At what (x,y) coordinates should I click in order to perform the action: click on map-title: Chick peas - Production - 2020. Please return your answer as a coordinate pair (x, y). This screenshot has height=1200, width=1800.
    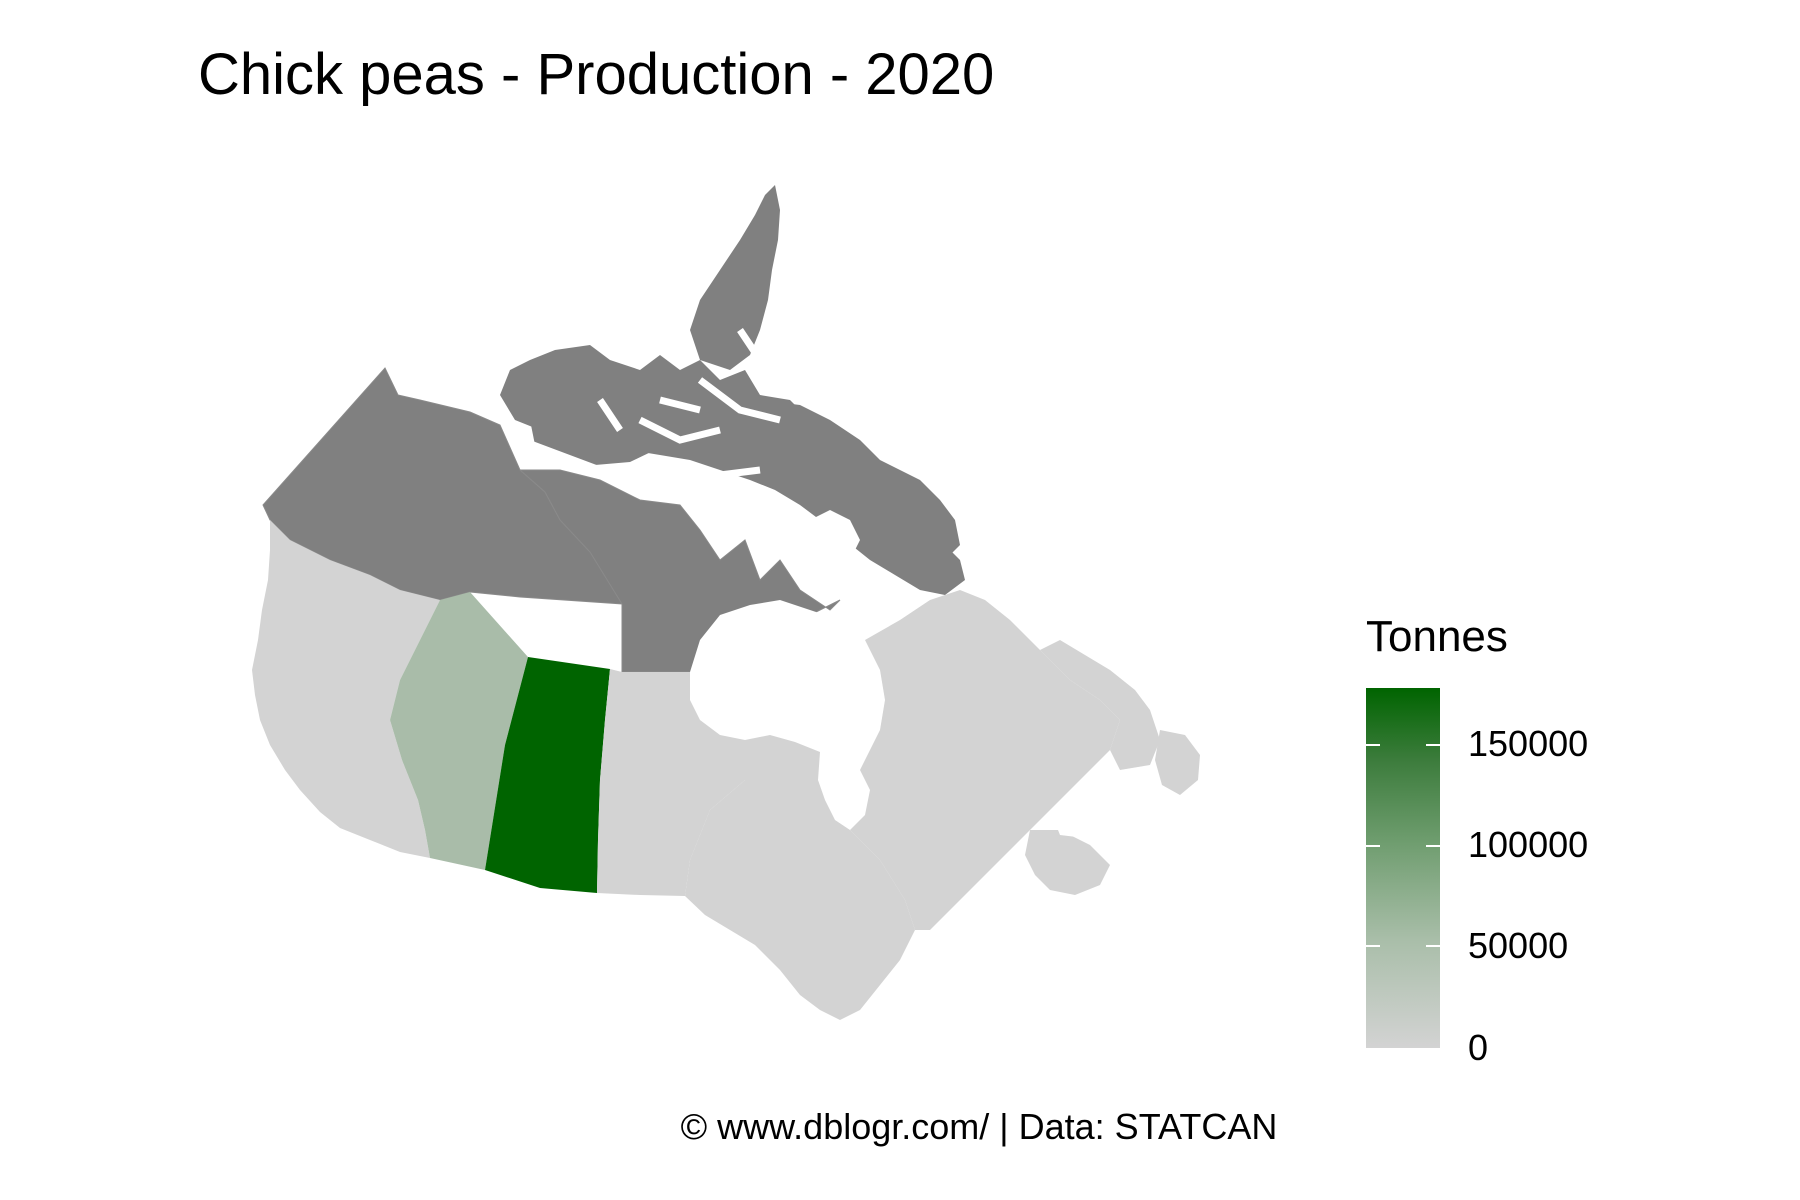
    Looking at the image, I should click on (596, 74).